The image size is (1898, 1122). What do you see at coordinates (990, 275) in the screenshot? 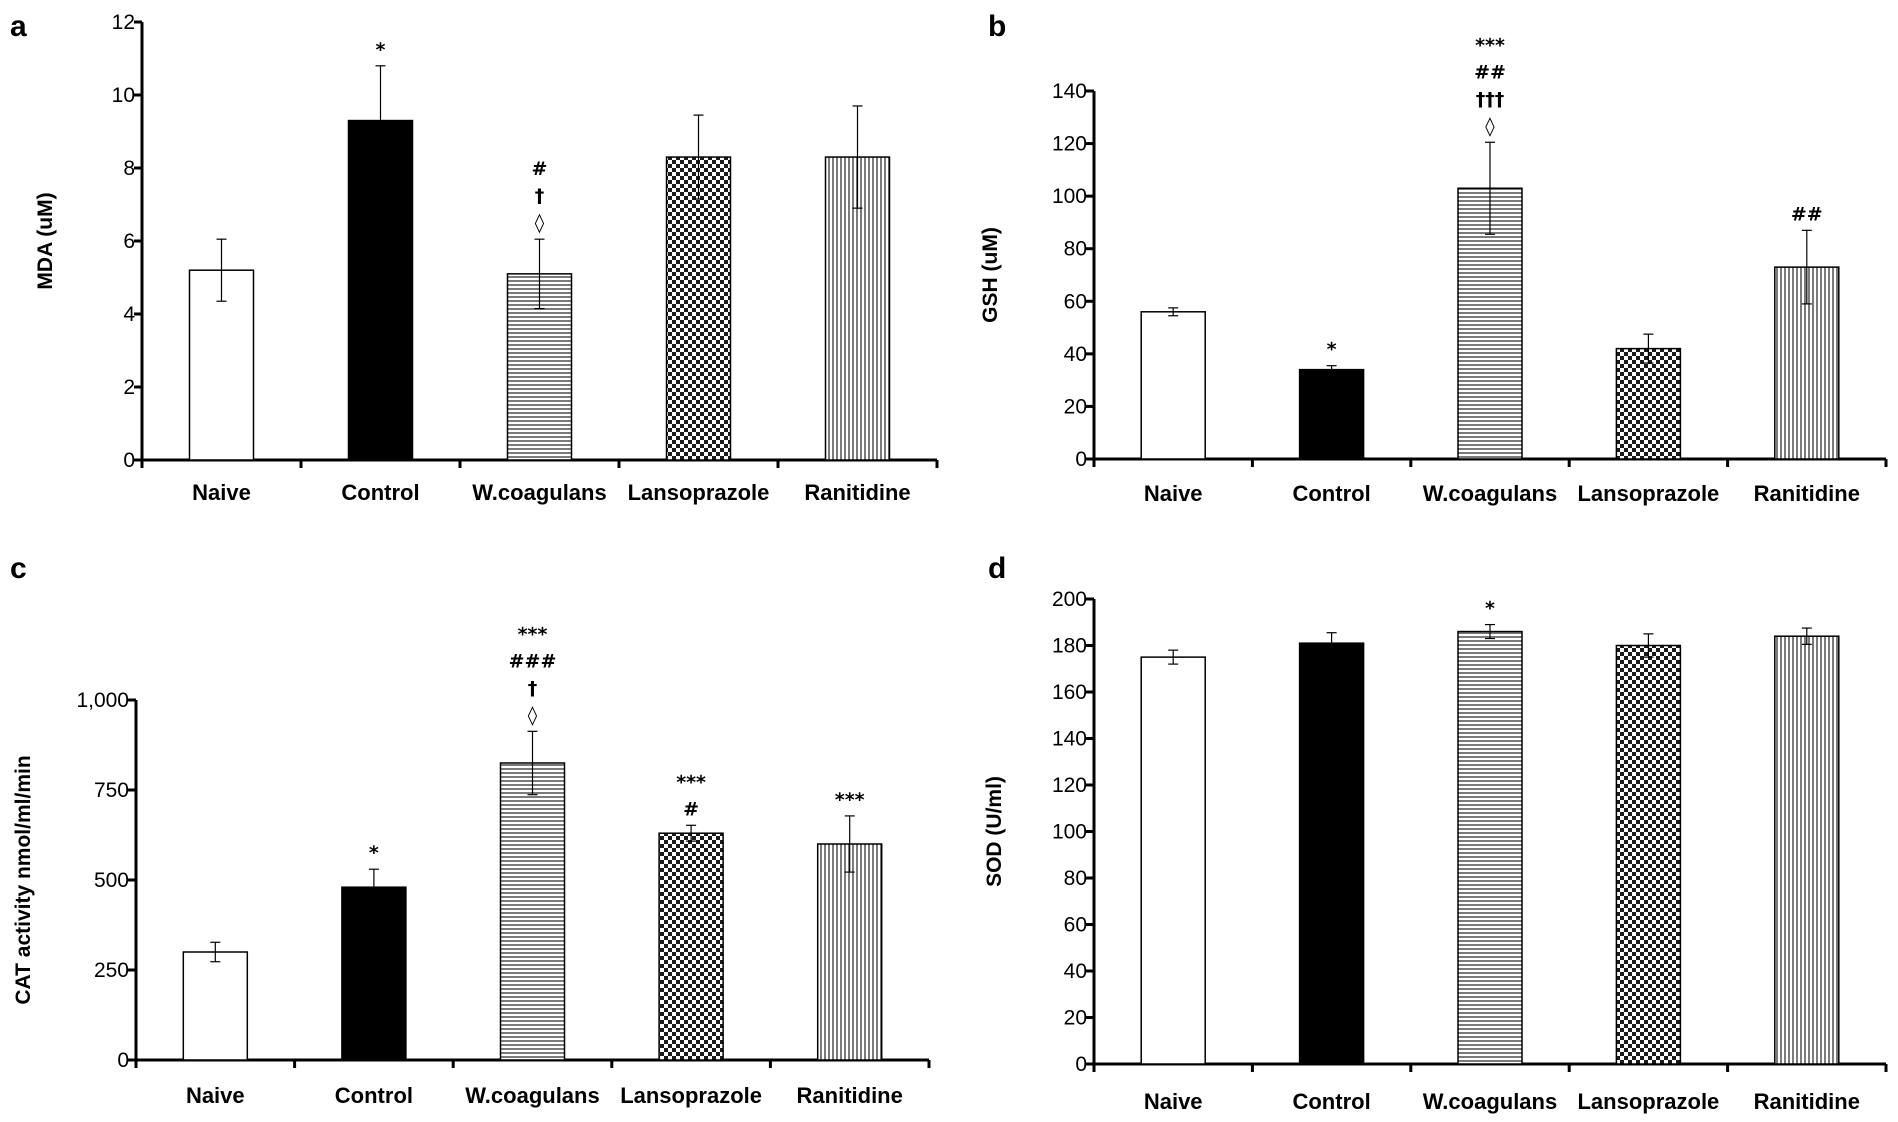
I see `y-axis-title: GSH (uM)` at bounding box center [990, 275].